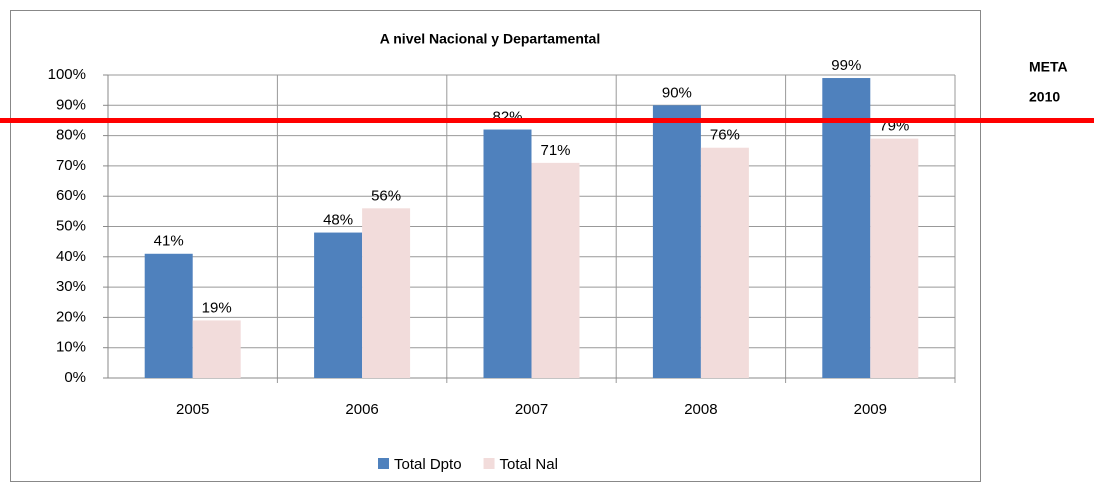  Describe the element at coordinates (428, 464) in the screenshot. I see `legend-label: Total Dpto` at that location.